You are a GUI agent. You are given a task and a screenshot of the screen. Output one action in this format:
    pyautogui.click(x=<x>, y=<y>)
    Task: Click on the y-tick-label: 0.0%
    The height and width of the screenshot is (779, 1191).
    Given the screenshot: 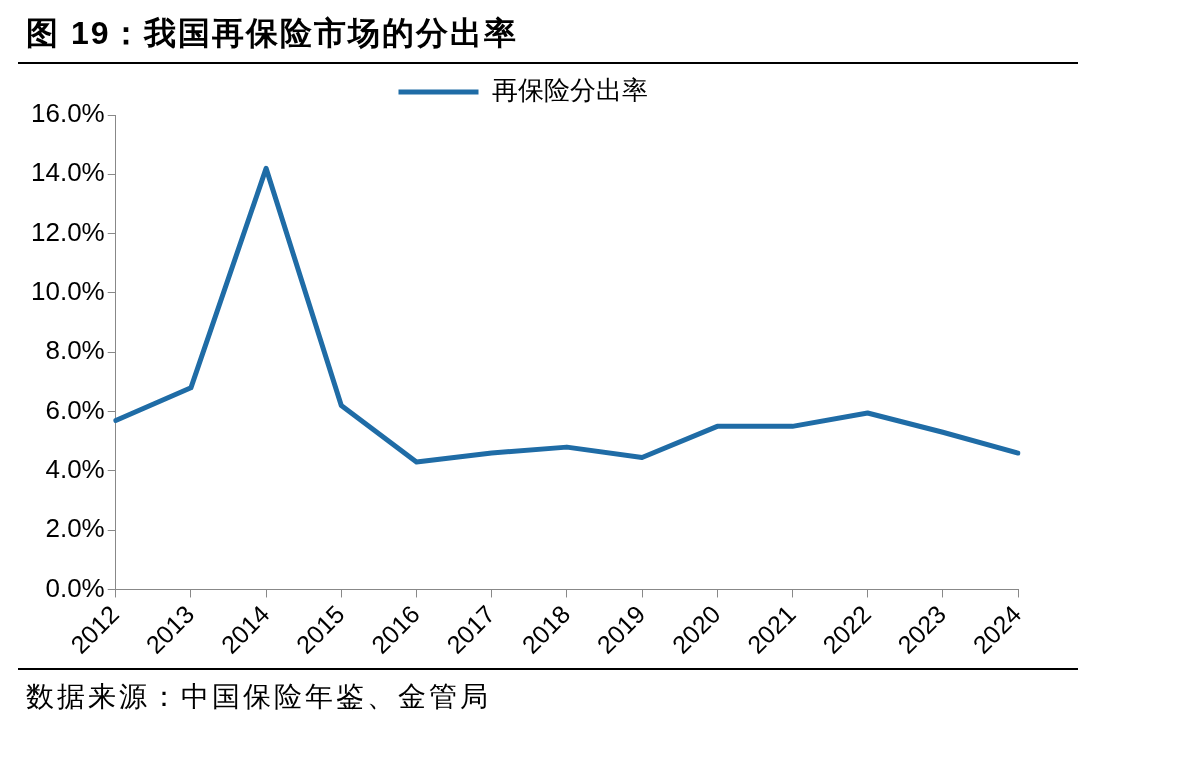 What is the action you would take?
    pyautogui.click(x=75, y=587)
    